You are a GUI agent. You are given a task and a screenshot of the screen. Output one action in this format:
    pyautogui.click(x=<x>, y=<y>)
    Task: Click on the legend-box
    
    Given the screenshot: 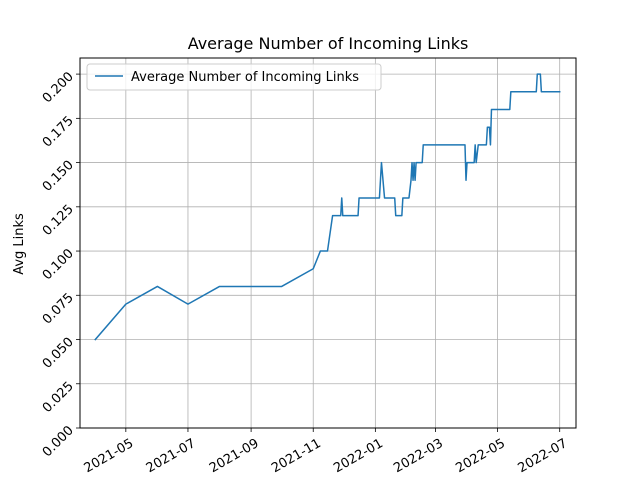 What is the action you would take?
    pyautogui.click(x=234, y=77)
    